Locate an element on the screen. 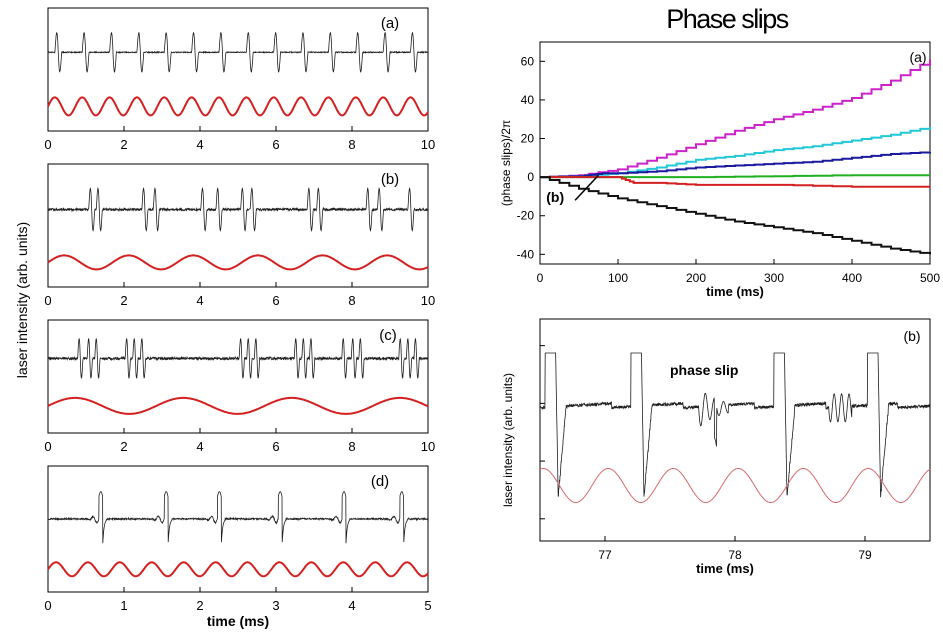 The width and height of the screenshot is (943, 632). right_b-frame is located at coordinates (735, 430).